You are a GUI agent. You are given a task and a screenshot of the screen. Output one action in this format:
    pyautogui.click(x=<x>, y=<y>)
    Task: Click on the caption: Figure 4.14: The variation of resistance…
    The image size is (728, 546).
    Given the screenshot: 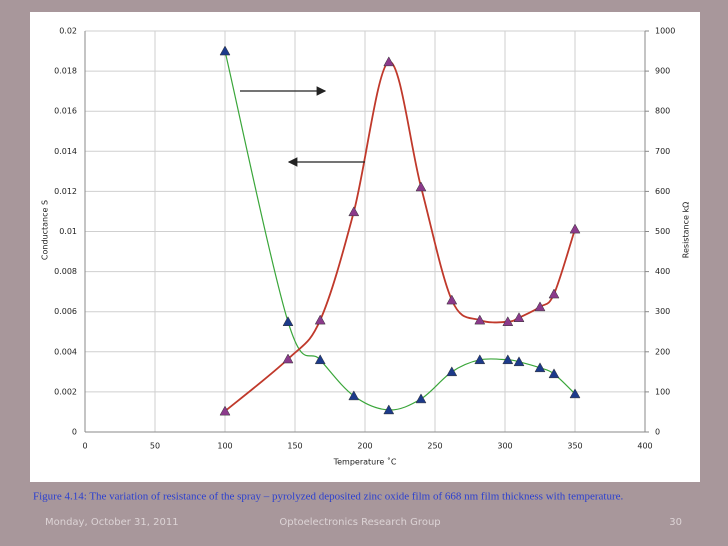 What is the action you would take?
    pyautogui.click(x=328, y=497)
    